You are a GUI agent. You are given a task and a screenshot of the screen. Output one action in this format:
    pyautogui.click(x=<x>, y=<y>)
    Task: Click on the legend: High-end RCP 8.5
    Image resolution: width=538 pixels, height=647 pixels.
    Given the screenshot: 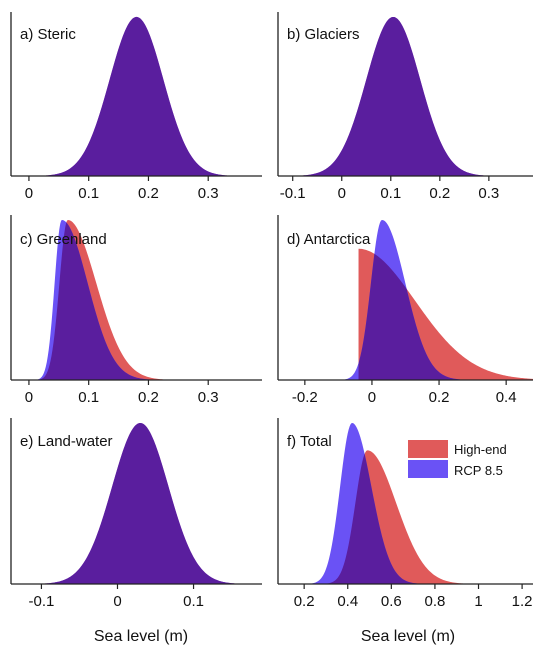 What is the action you would take?
    pyautogui.click(x=457, y=459)
    